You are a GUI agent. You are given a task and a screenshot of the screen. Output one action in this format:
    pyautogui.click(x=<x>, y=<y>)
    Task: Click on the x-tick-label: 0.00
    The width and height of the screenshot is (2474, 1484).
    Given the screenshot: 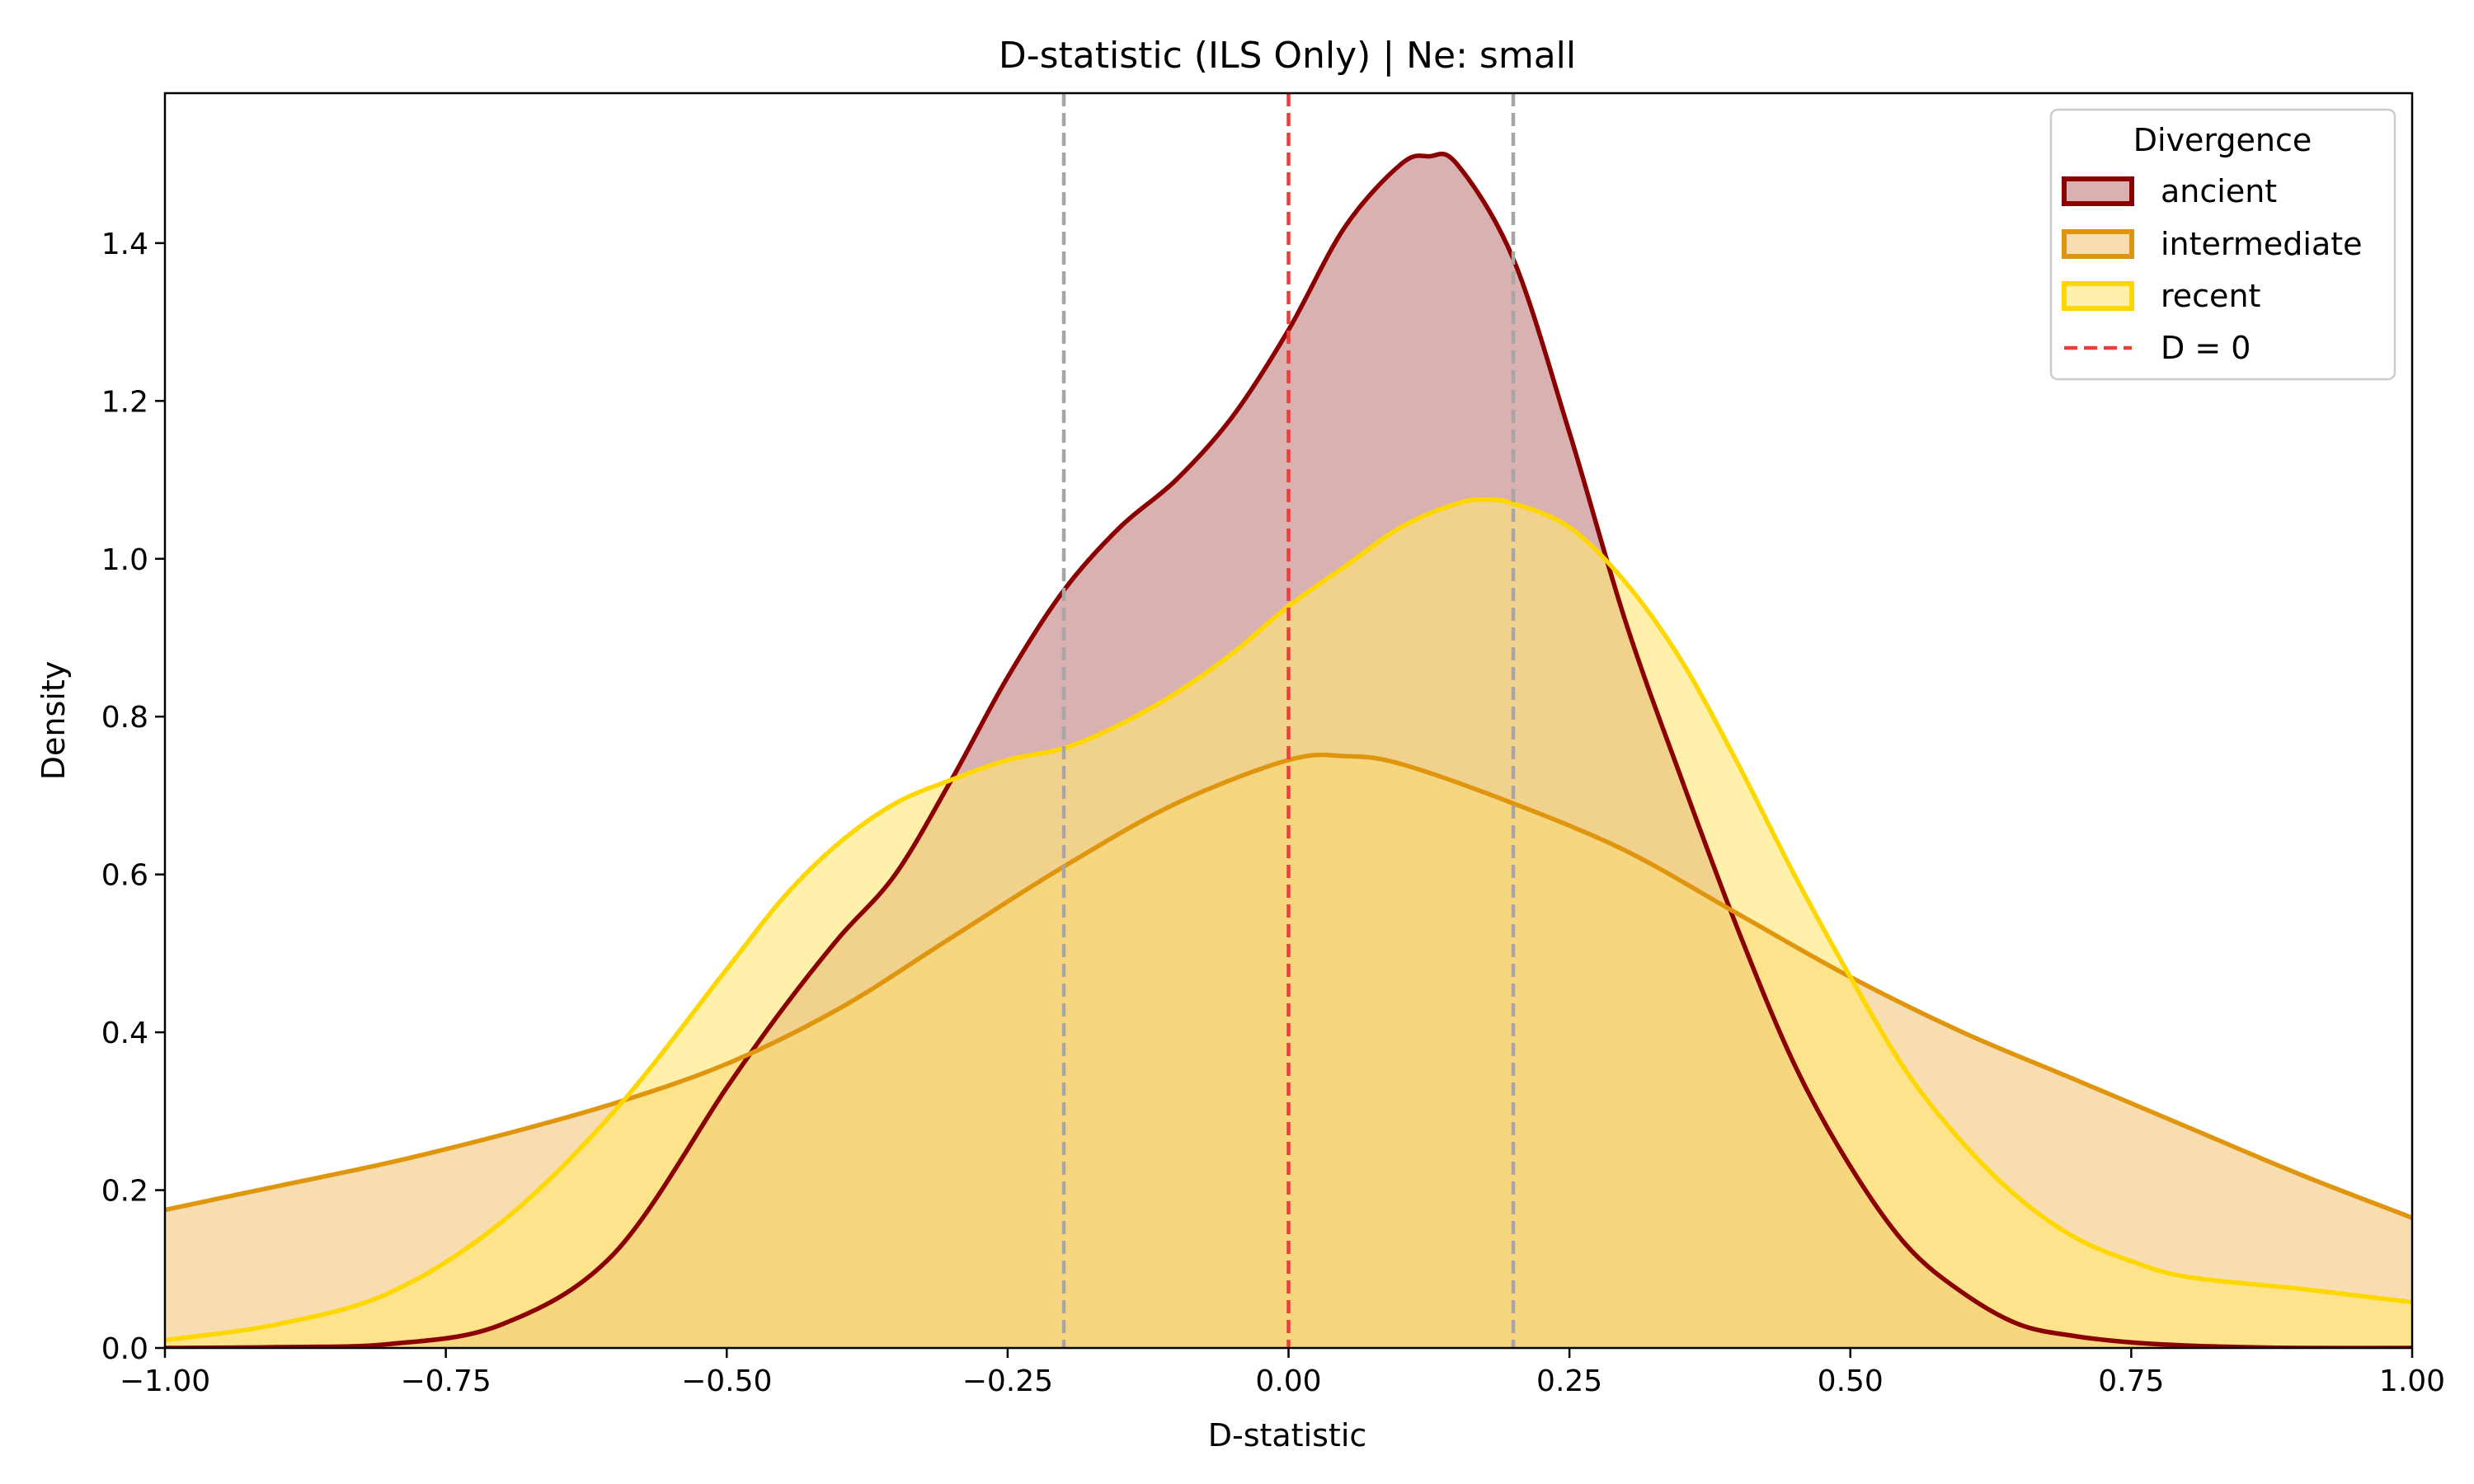 What is the action you would take?
    pyautogui.click(x=1288, y=1381)
    